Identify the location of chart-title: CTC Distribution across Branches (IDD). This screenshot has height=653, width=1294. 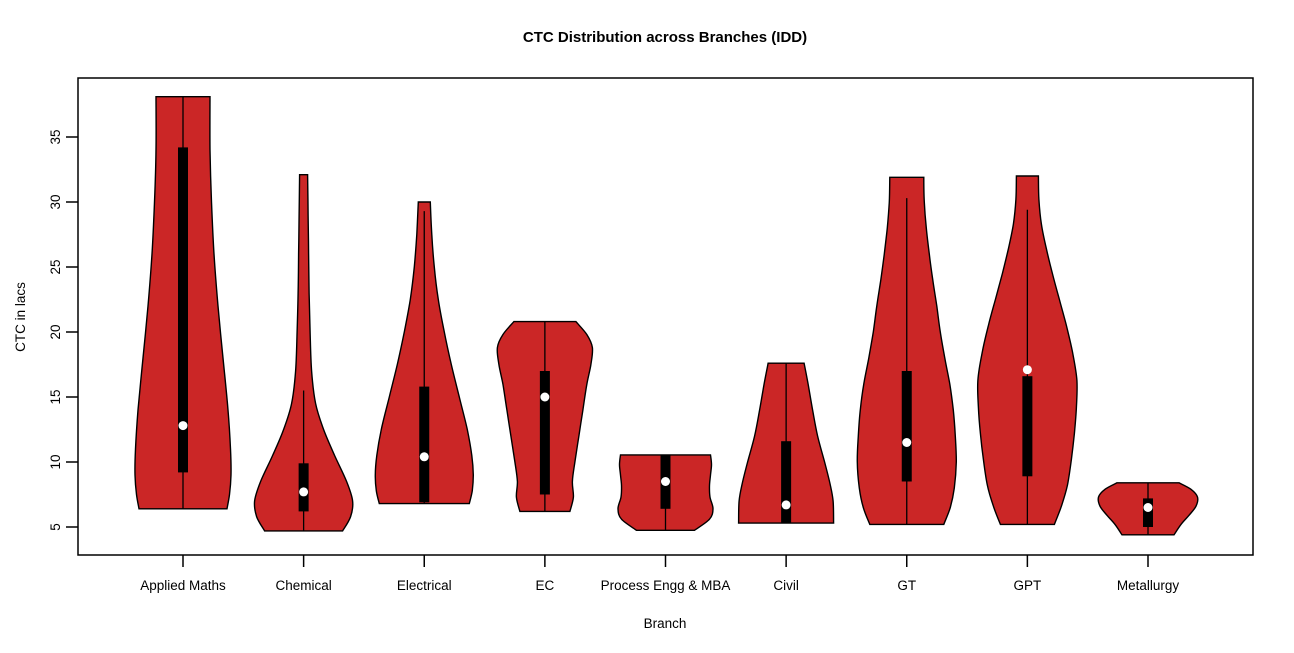
(665, 37).